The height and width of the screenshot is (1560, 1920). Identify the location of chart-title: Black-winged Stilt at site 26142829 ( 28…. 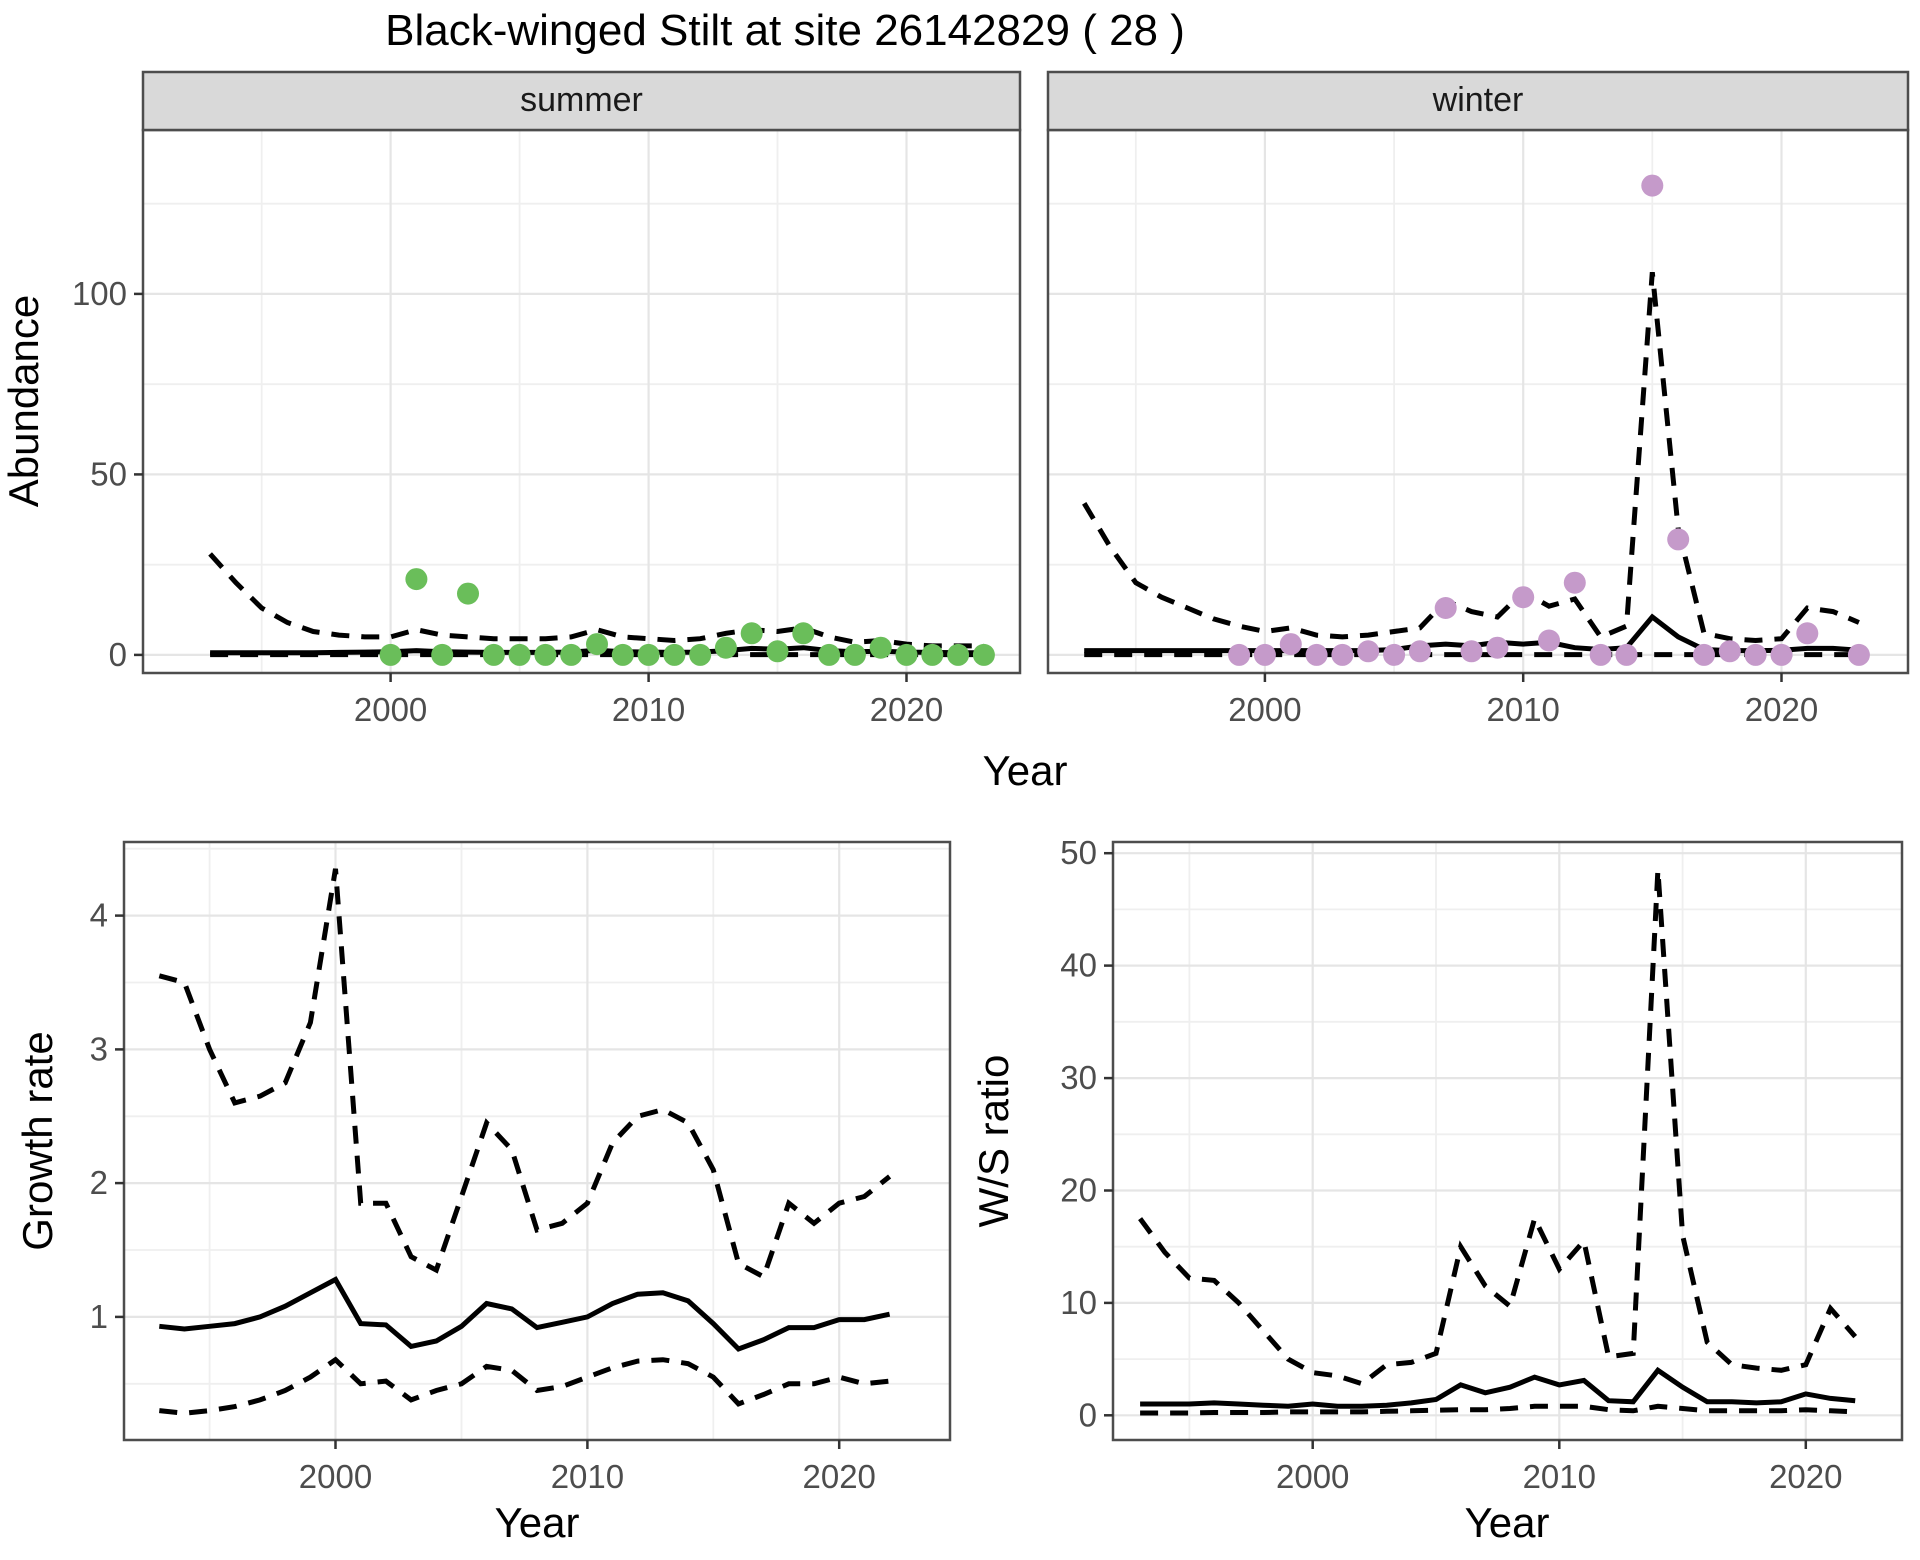
(785, 30).